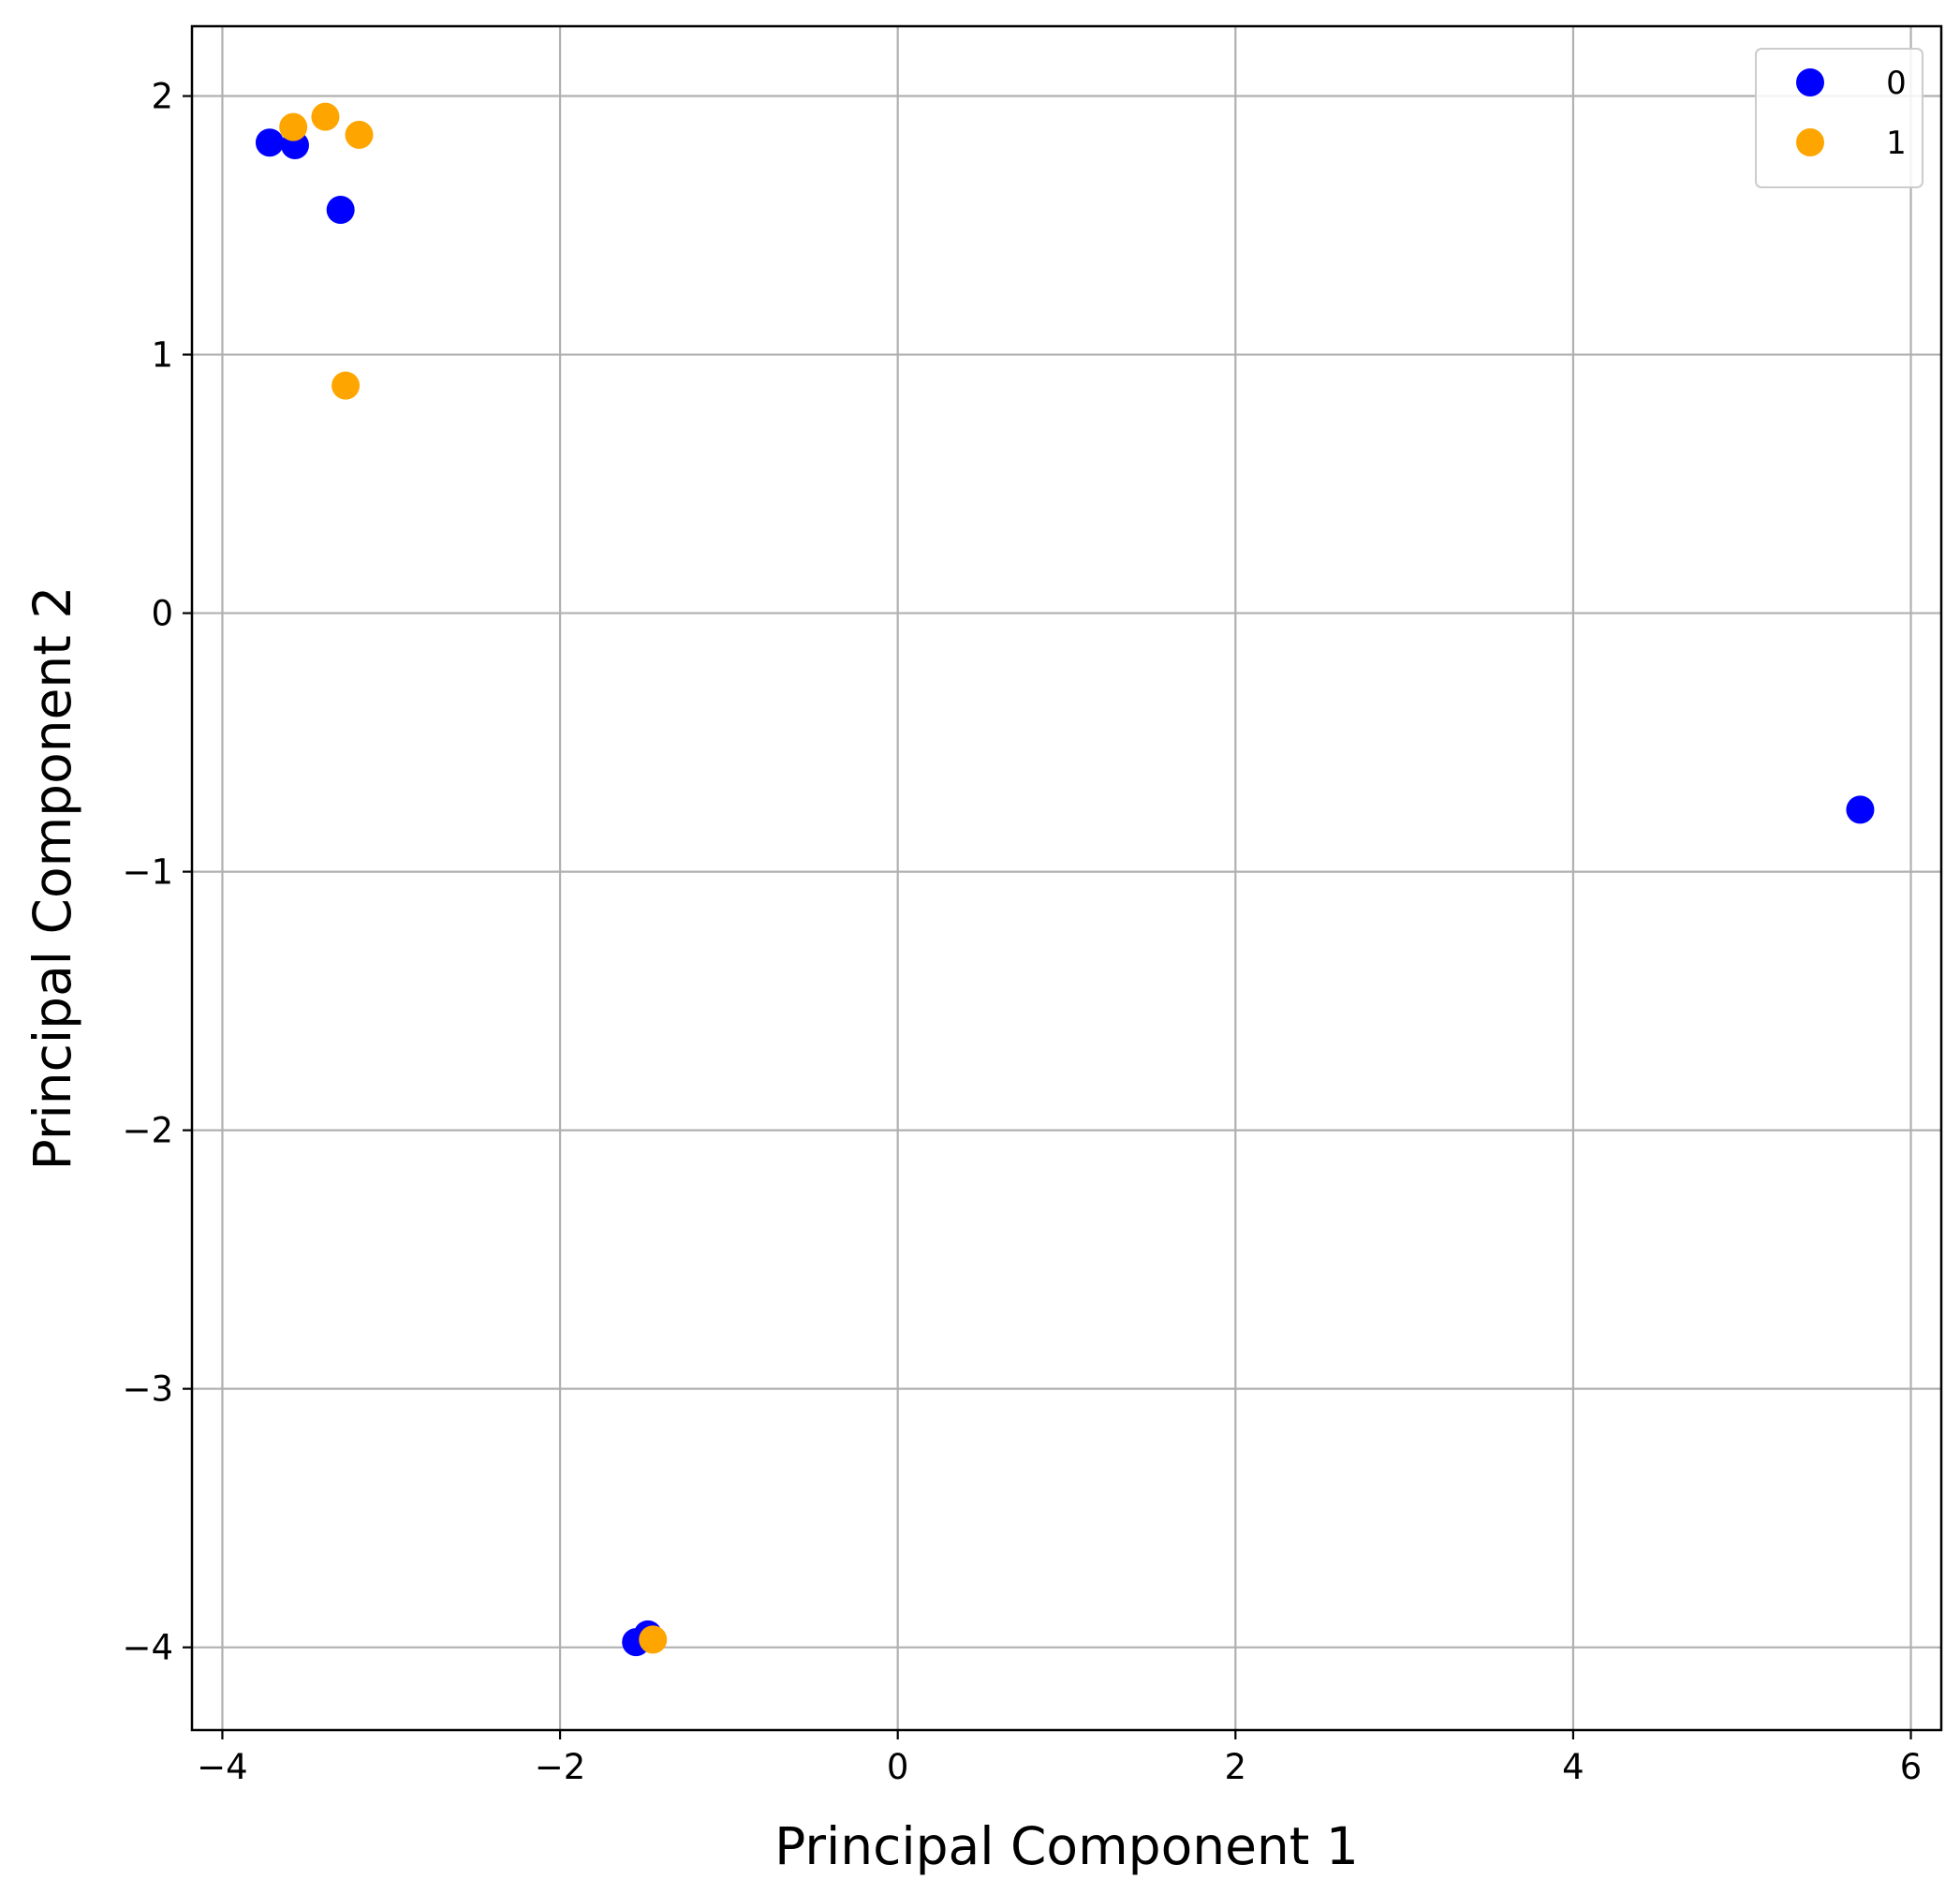  Describe the element at coordinates (147, 1131) in the screenshot. I see `y-tick-label: −2` at that location.